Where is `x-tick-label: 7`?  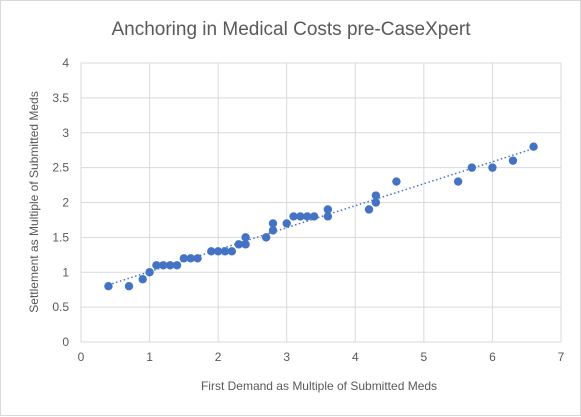 x-tick-label: 7 is located at coordinates (561, 357).